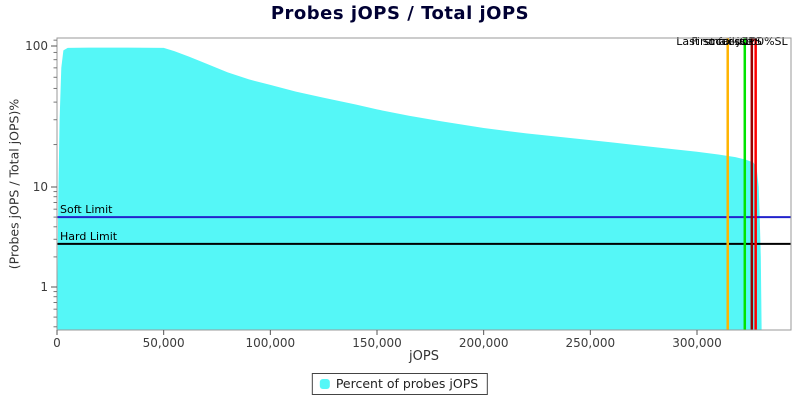  What do you see at coordinates (89, 236) in the screenshot?
I see `hard-limit-label: Hard Limit` at bounding box center [89, 236].